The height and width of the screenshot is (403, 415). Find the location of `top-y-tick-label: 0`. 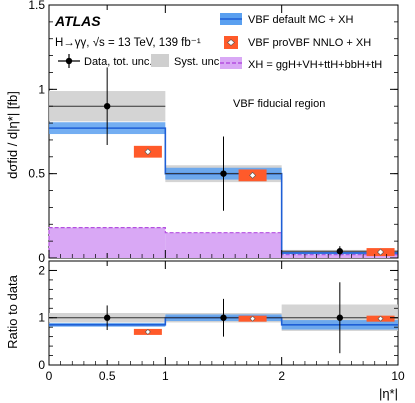

top-y-tick-label: 0 is located at coordinates (41, 258).